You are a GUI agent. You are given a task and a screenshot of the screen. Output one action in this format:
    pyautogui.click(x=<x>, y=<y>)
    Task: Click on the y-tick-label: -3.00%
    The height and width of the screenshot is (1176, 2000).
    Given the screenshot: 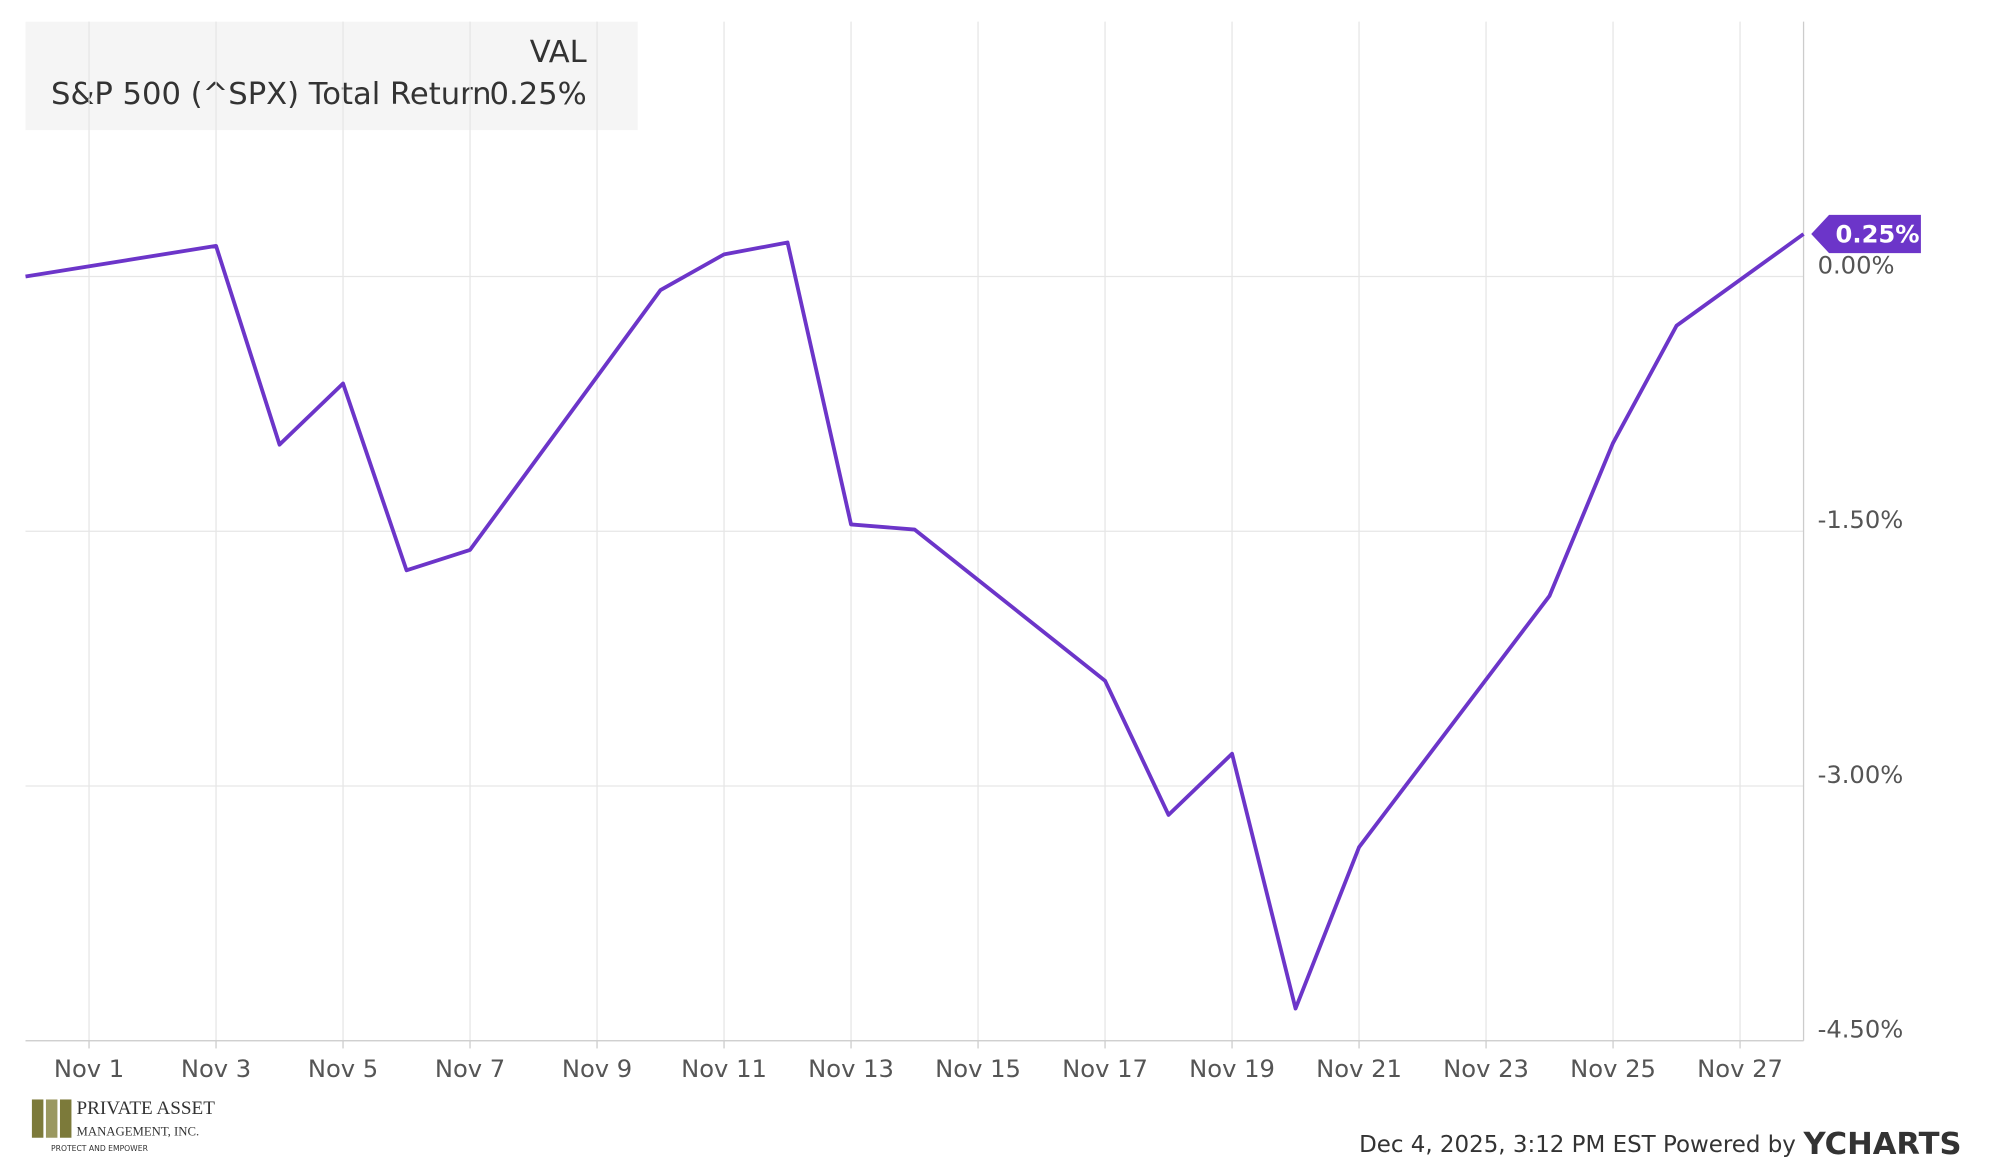 What is the action you would take?
    pyautogui.click(x=1861, y=775)
    